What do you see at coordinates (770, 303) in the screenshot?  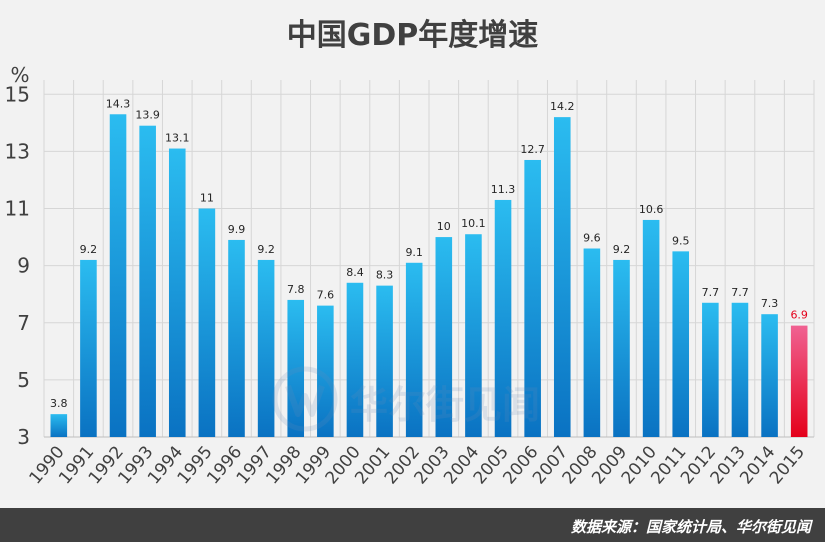 I see `data-label-2014: 7.3` at bounding box center [770, 303].